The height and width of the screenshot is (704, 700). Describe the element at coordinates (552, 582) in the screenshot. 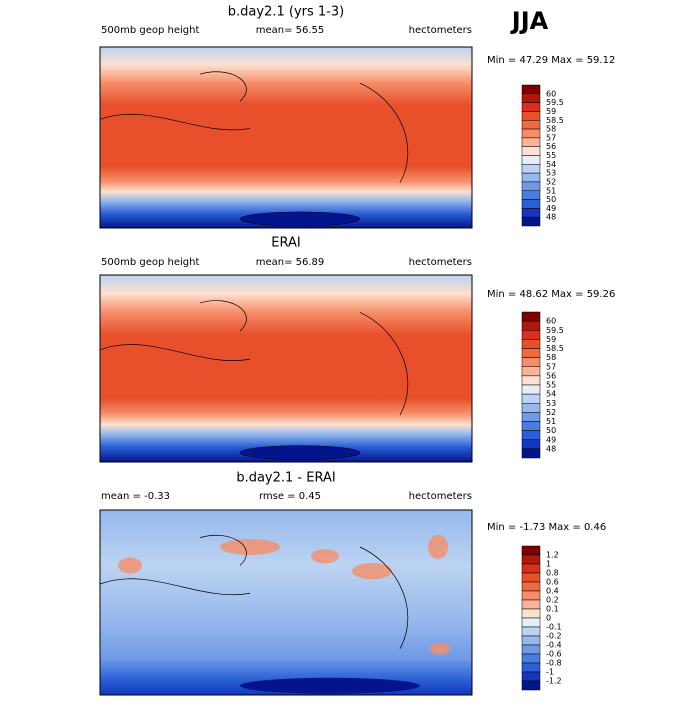

I see `colorbar-label: 0.6` at that location.